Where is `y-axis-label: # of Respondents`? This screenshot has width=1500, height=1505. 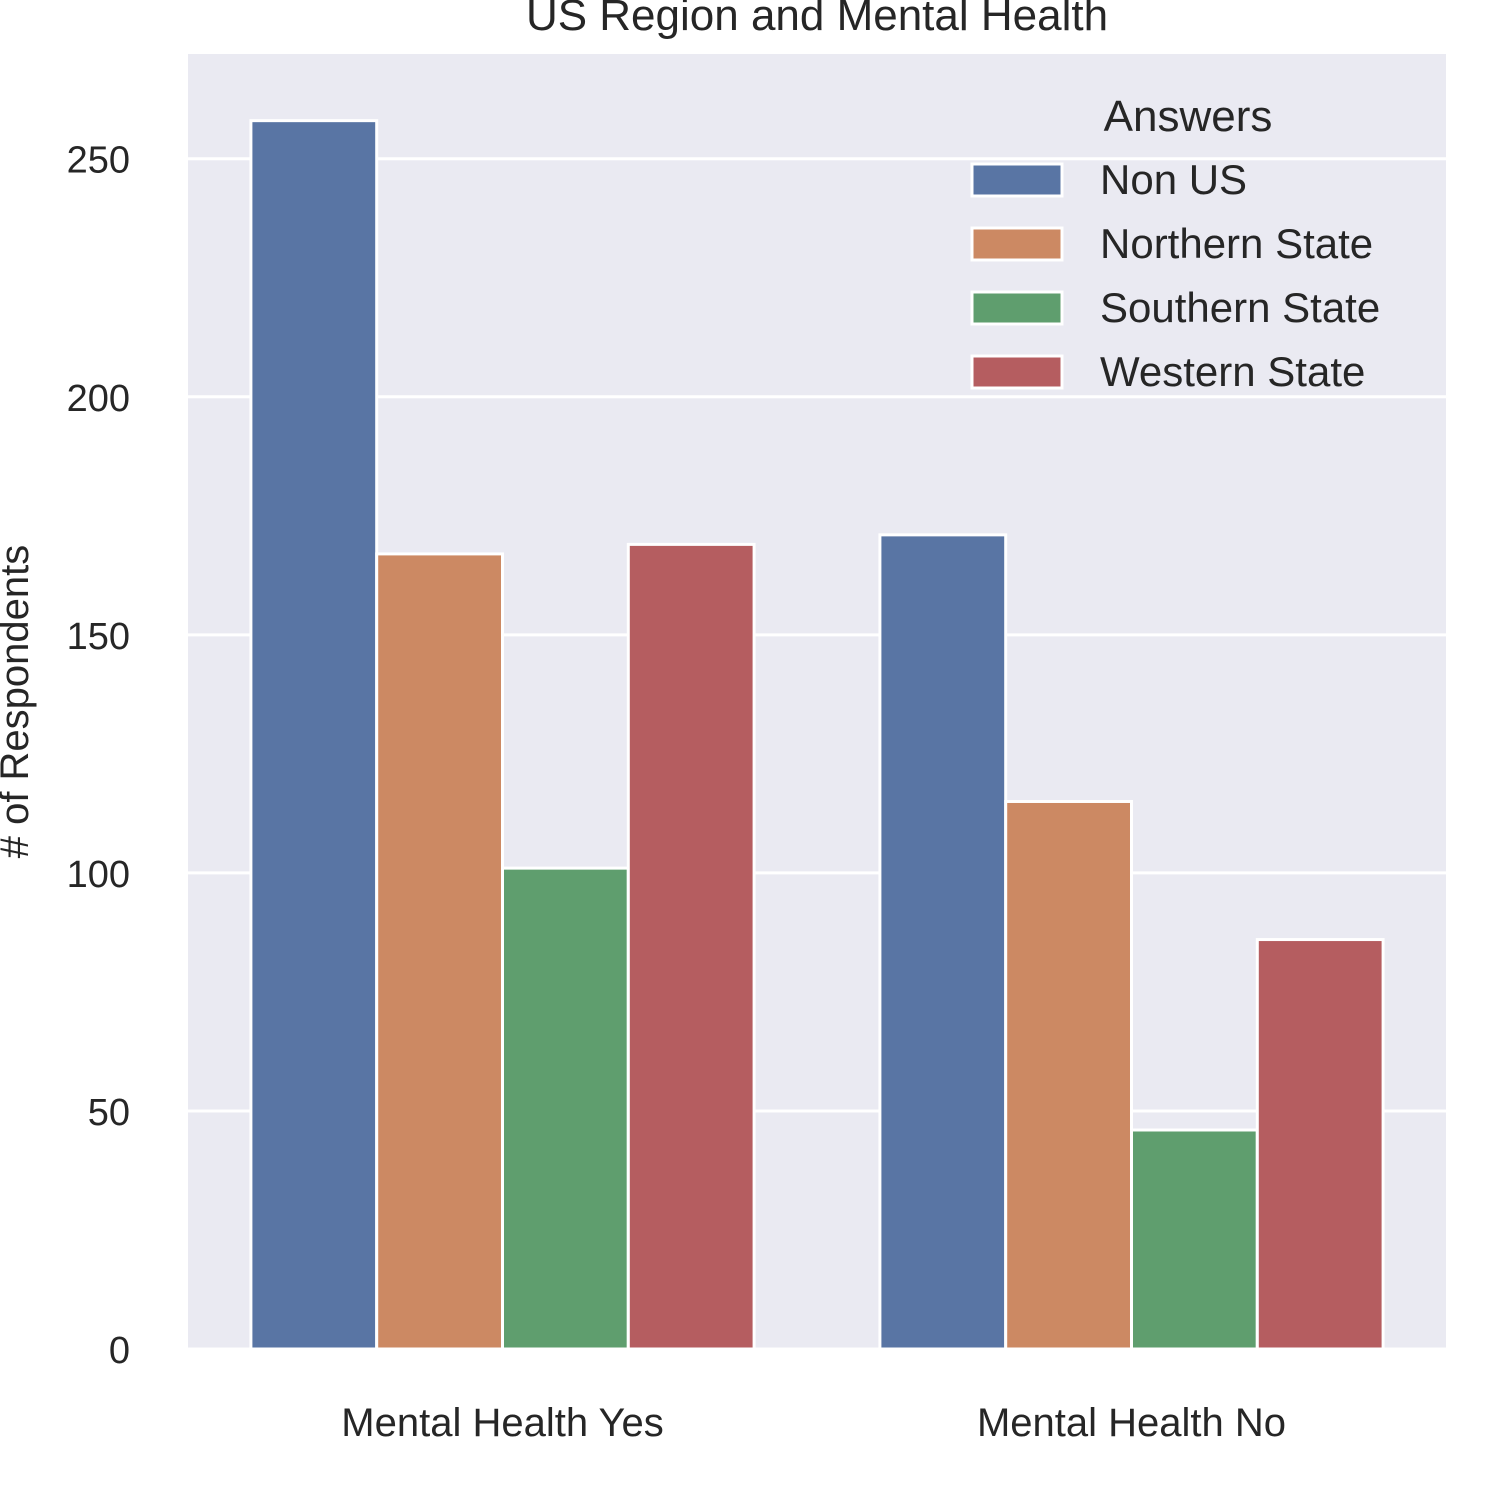
y-axis-label: # of Respondents is located at coordinates (18, 702).